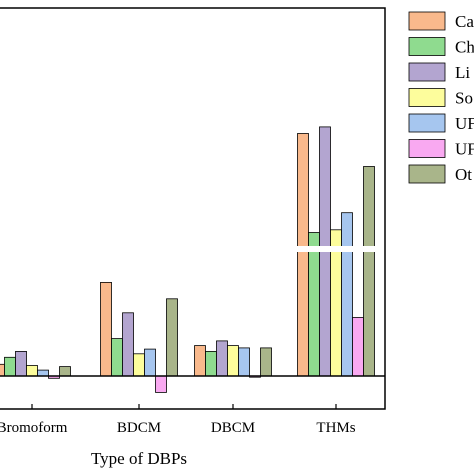 This screenshot has width=474, height=474. Describe the element at coordinates (464, 149) in the screenshot. I see `legend-label-6: UF` at that location.